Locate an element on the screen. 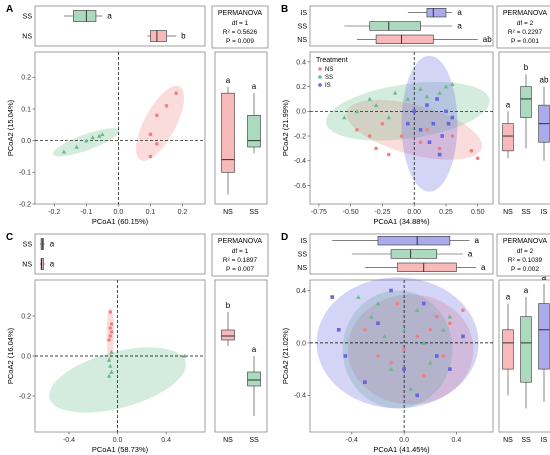 The width and height of the screenshot is (550, 455). right-boxplot: NS b SS a is located at coordinates (241, 361).